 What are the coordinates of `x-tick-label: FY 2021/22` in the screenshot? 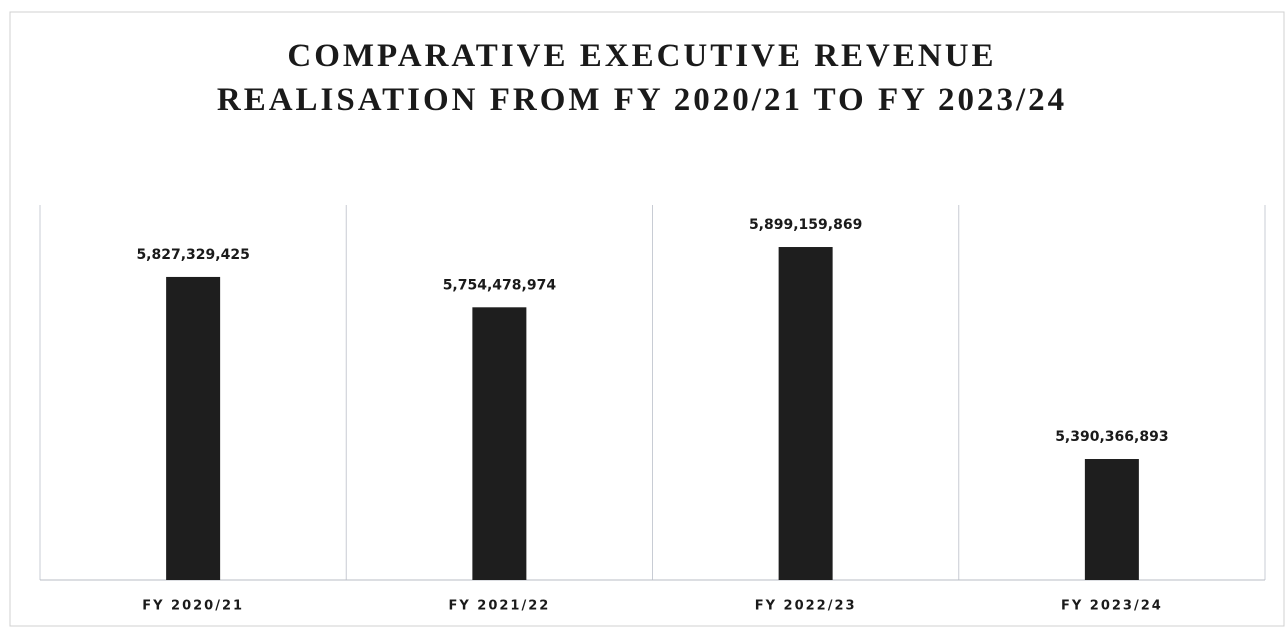 It's located at (499, 606).